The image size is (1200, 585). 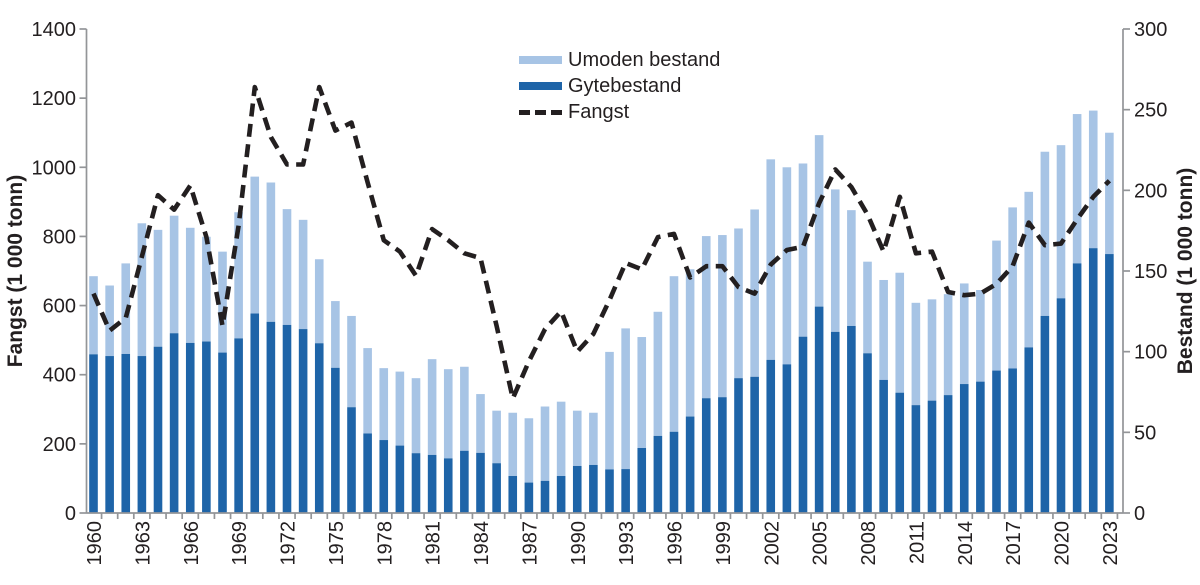 What do you see at coordinates (303, 421) in the screenshot?
I see `gytebestand-bar-1973` at bounding box center [303, 421].